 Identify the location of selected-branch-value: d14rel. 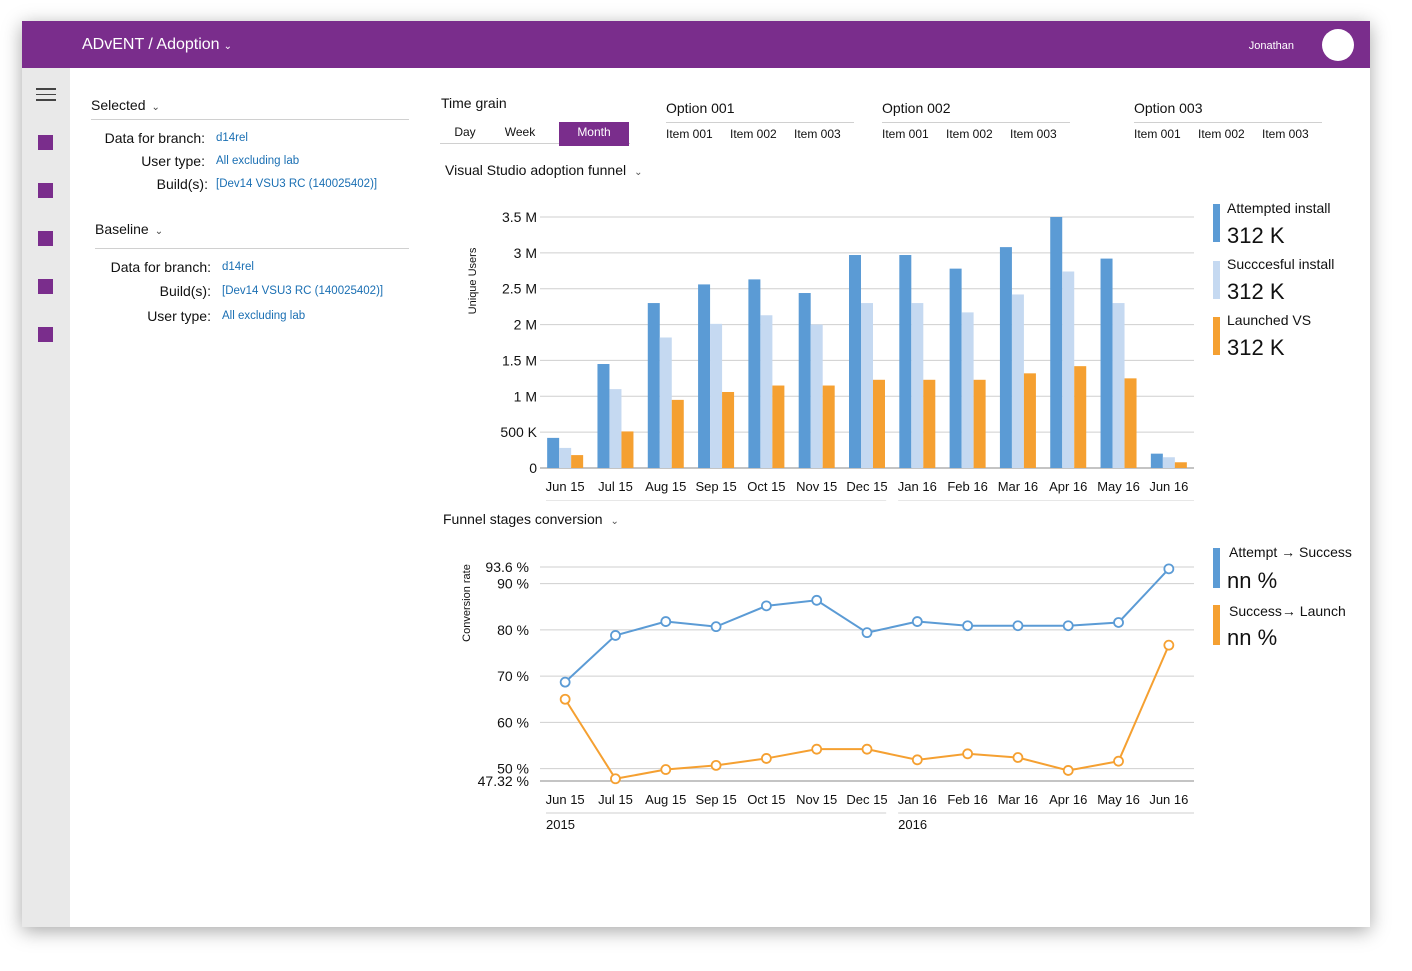
(232, 138).